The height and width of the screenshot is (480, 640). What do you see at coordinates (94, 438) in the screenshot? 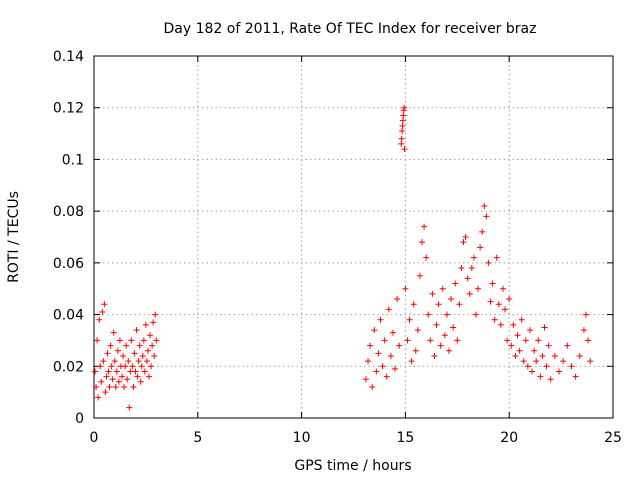
I see `x-tick-label: 0` at bounding box center [94, 438].